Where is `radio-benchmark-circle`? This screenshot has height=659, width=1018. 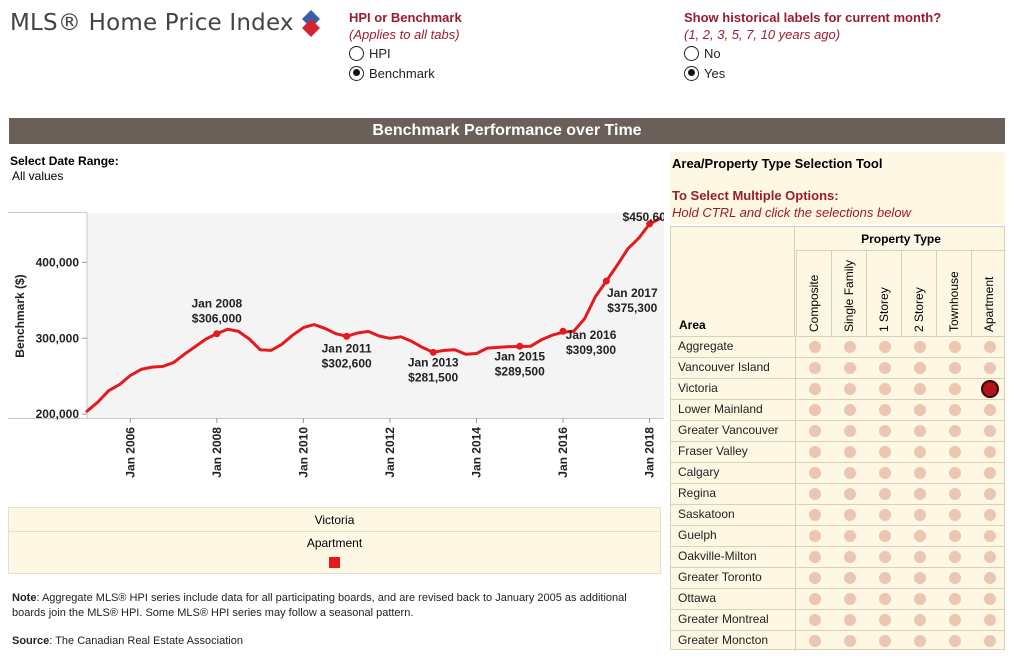 radio-benchmark-circle is located at coordinates (356, 73).